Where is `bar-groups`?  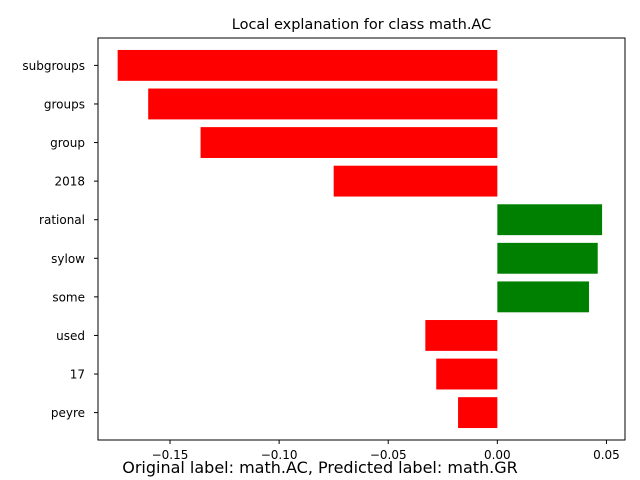
bar-groups is located at coordinates (323, 104).